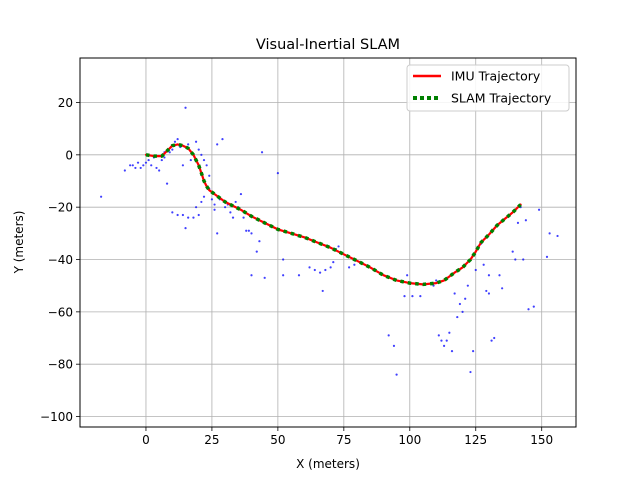  What do you see at coordinates (475, 440) in the screenshot?
I see `x-tick-label: 125` at bounding box center [475, 440].